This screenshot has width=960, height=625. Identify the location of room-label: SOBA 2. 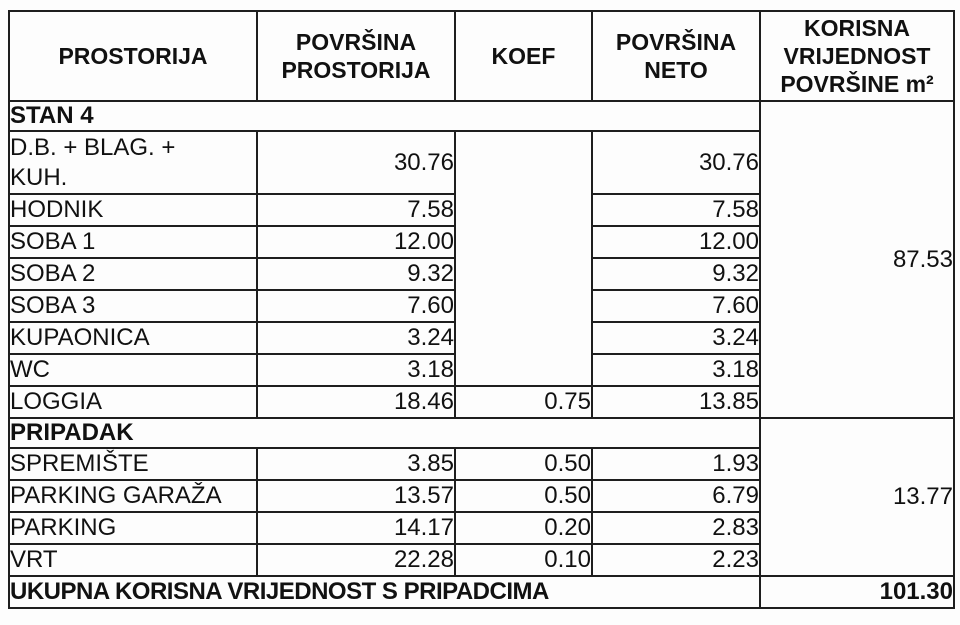
(133, 274).